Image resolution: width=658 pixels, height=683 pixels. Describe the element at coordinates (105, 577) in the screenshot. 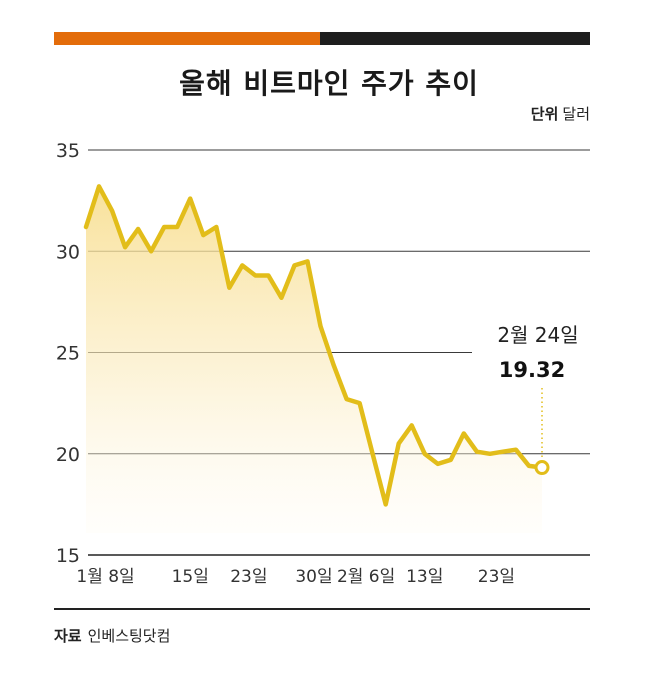

I see `x-tick-label: 1월 8일` at that location.